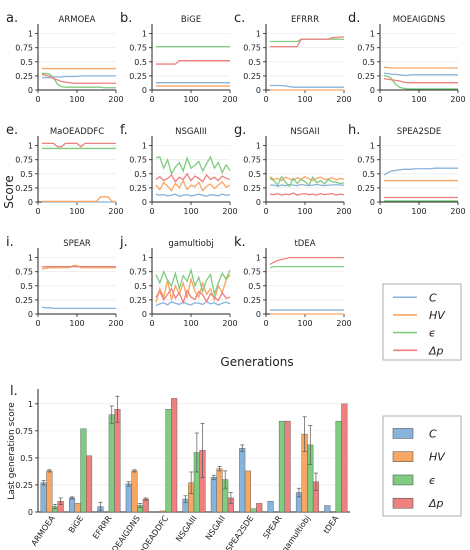  What do you see at coordinates (14, 391) in the screenshot?
I see `panel-letter: l.` at bounding box center [14, 391].